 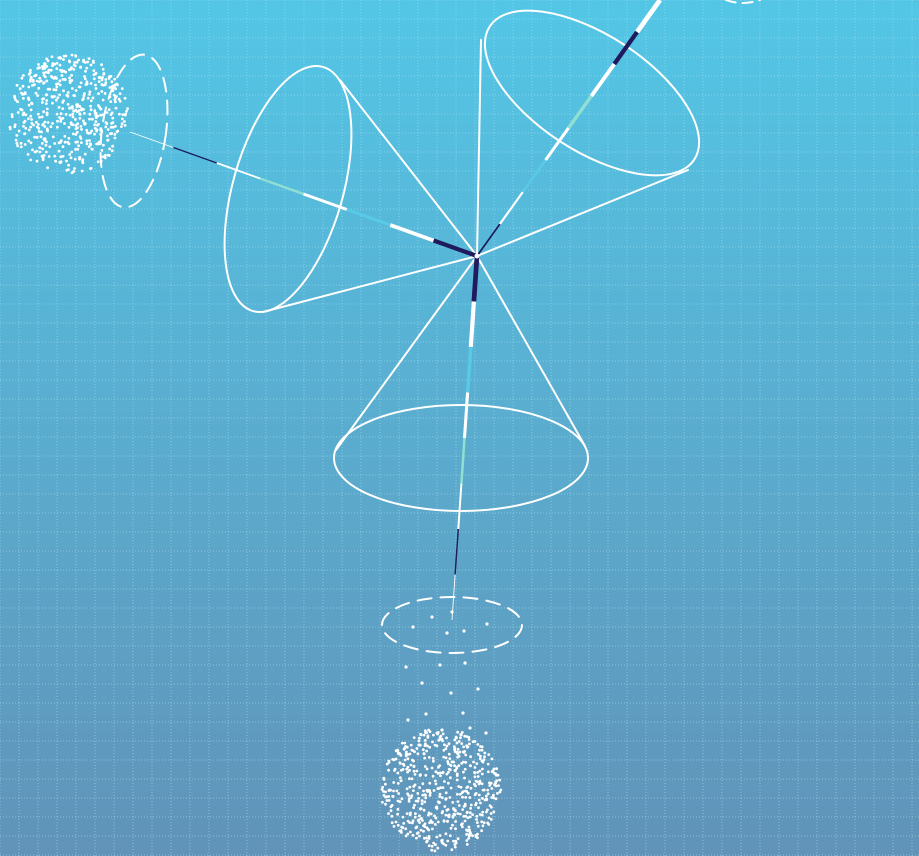 What do you see at coordinates (451, 693) in the screenshot?
I see `scatter-dot` at bounding box center [451, 693].